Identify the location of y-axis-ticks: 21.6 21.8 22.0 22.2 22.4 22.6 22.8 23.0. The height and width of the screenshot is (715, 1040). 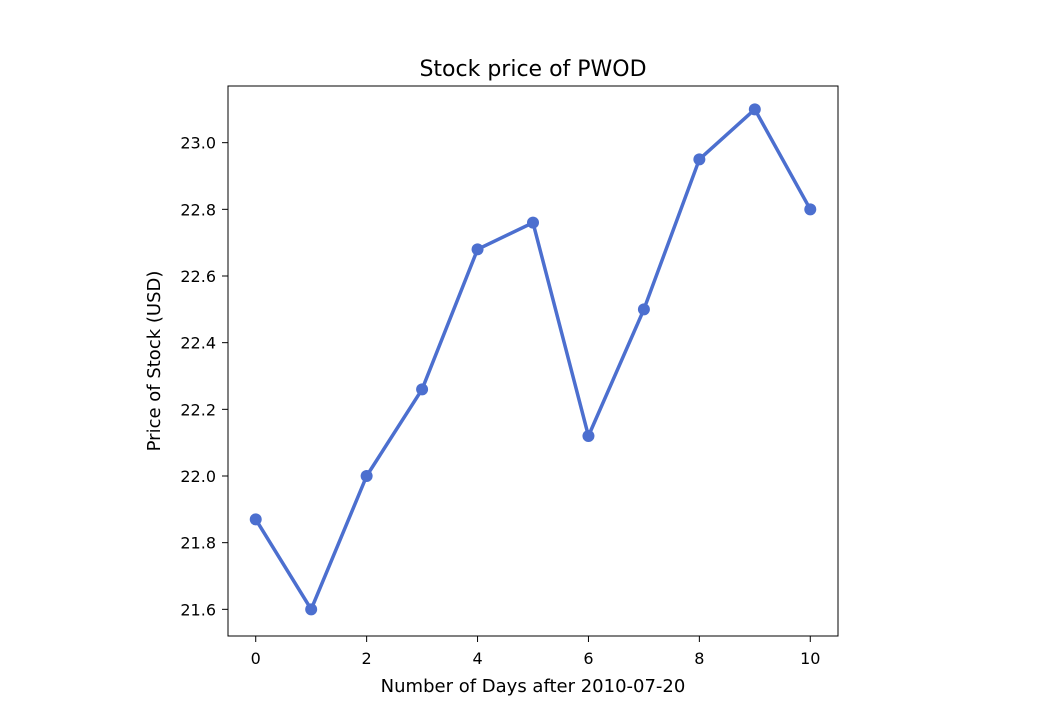
(204, 376).